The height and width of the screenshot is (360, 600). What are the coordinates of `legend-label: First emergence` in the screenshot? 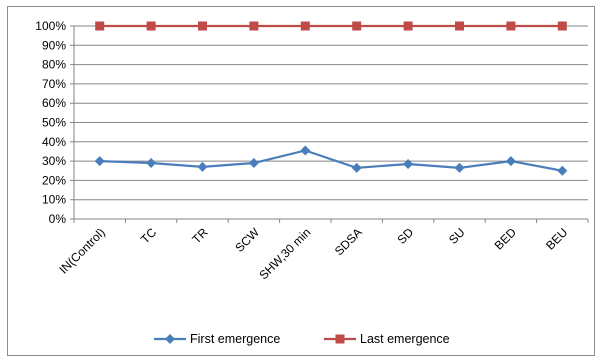 It's located at (235, 339).